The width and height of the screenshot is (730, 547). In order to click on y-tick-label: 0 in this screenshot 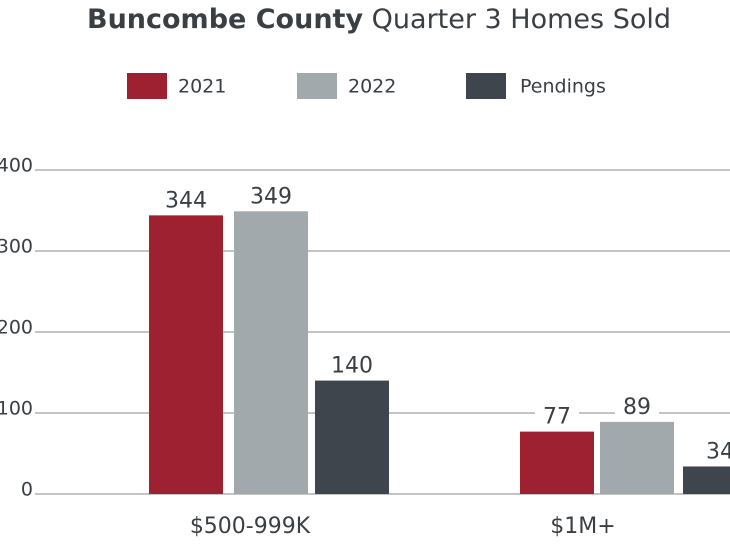, I will do `click(27, 490)`.